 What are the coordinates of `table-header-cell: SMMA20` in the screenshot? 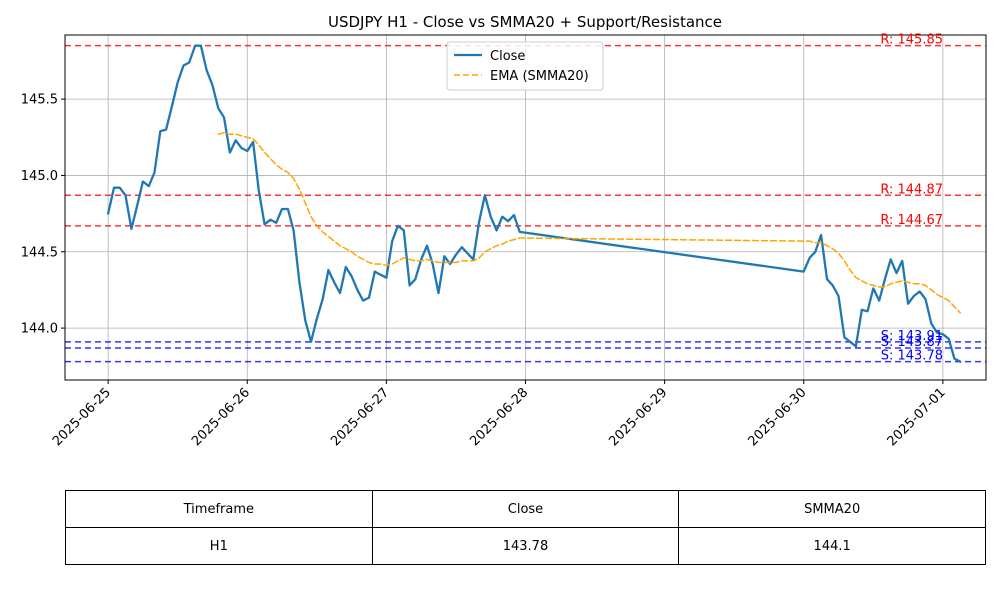 It's located at (832, 509).